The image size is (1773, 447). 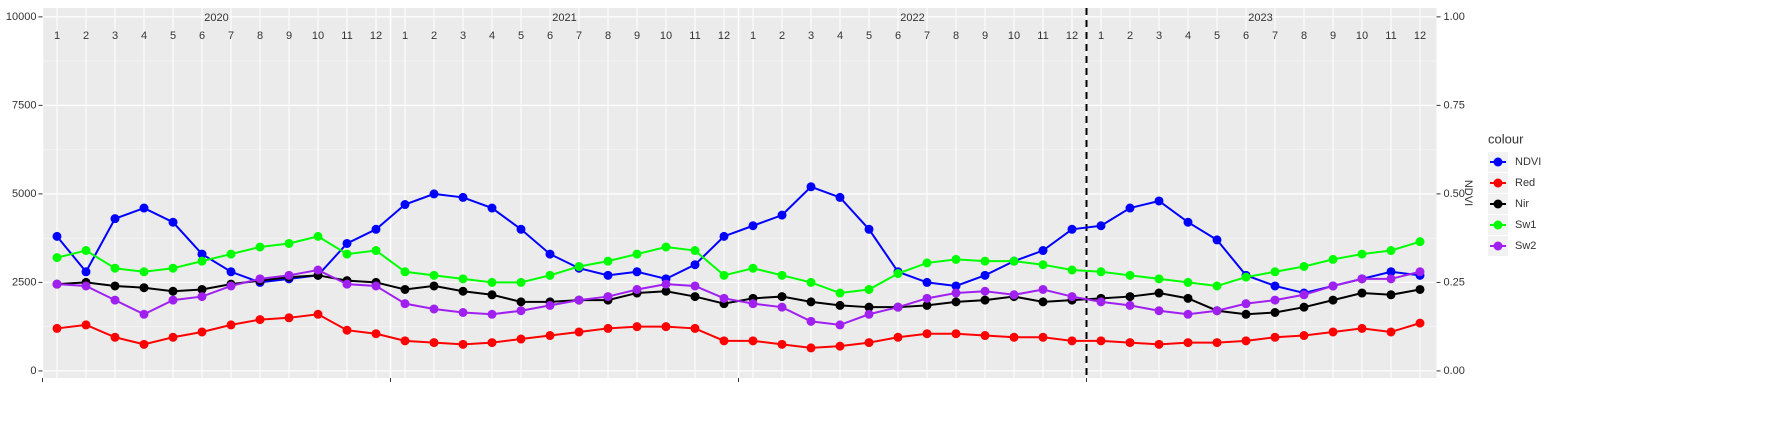 What do you see at coordinates (1468, 193) in the screenshot?
I see `y2-axis-title: NDVI` at bounding box center [1468, 193].